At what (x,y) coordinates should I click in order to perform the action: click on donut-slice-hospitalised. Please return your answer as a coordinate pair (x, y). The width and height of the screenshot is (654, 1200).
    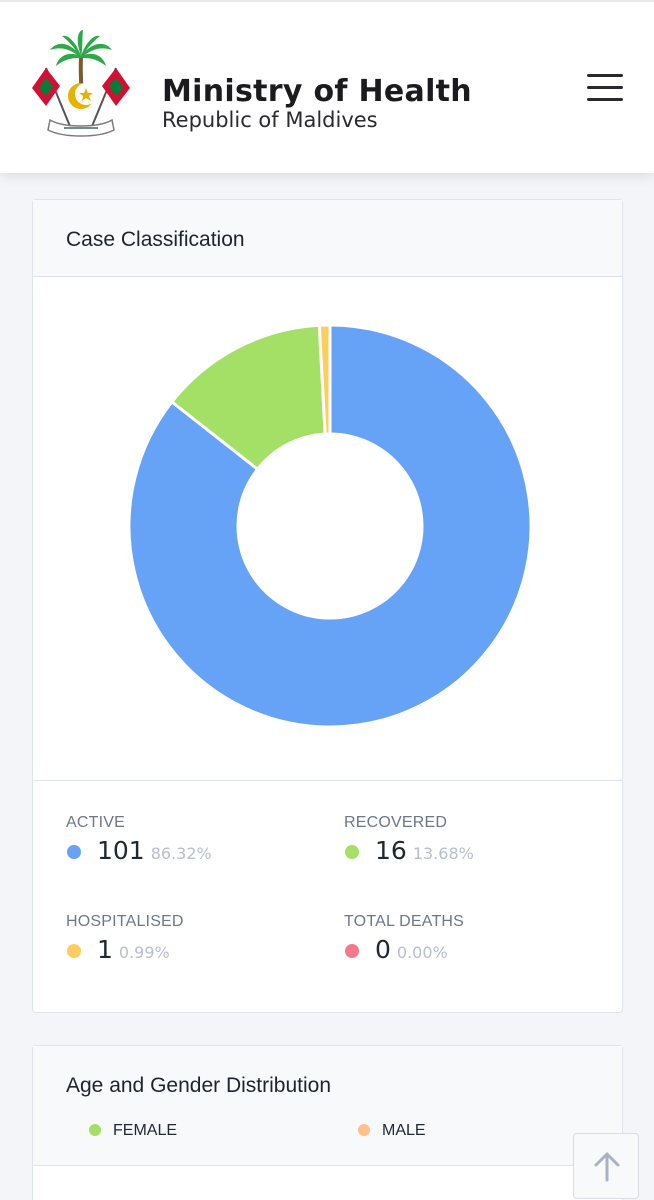
    Looking at the image, I should click on (324, 379).